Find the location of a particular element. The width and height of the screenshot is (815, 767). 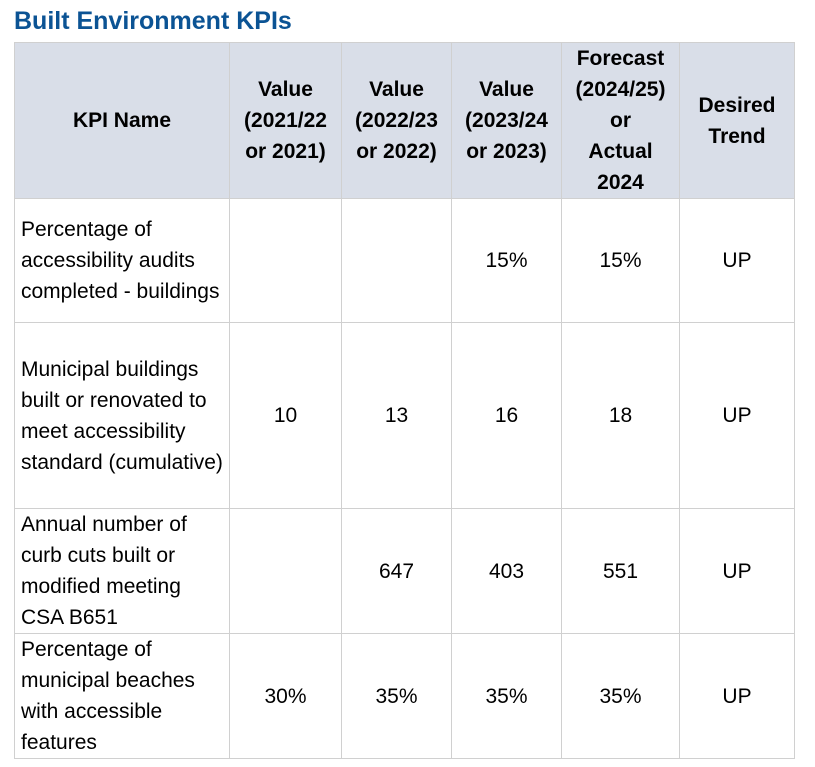

value-2022-cell: 647 is located at coordinates (396, 571).